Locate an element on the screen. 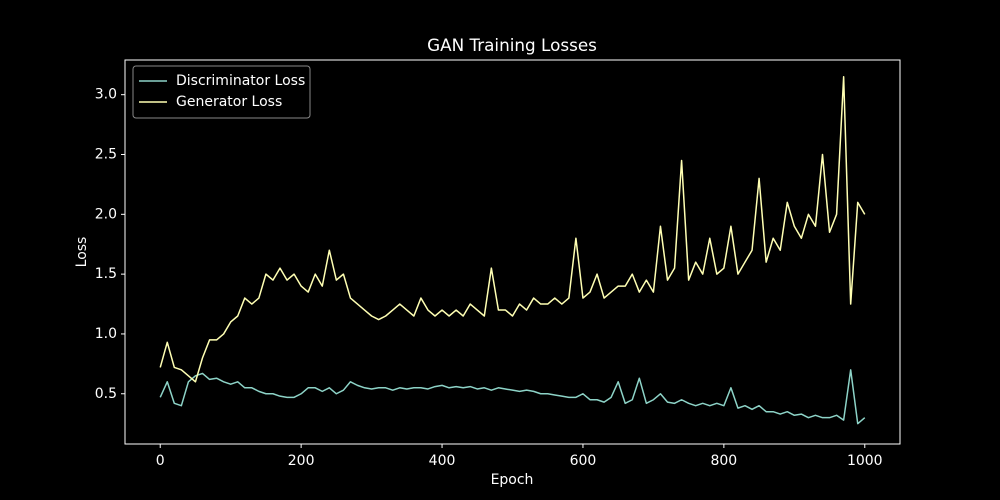 The width and height of the screenshot is (1000, 500). legend-box is located at coordinates (221, 92).